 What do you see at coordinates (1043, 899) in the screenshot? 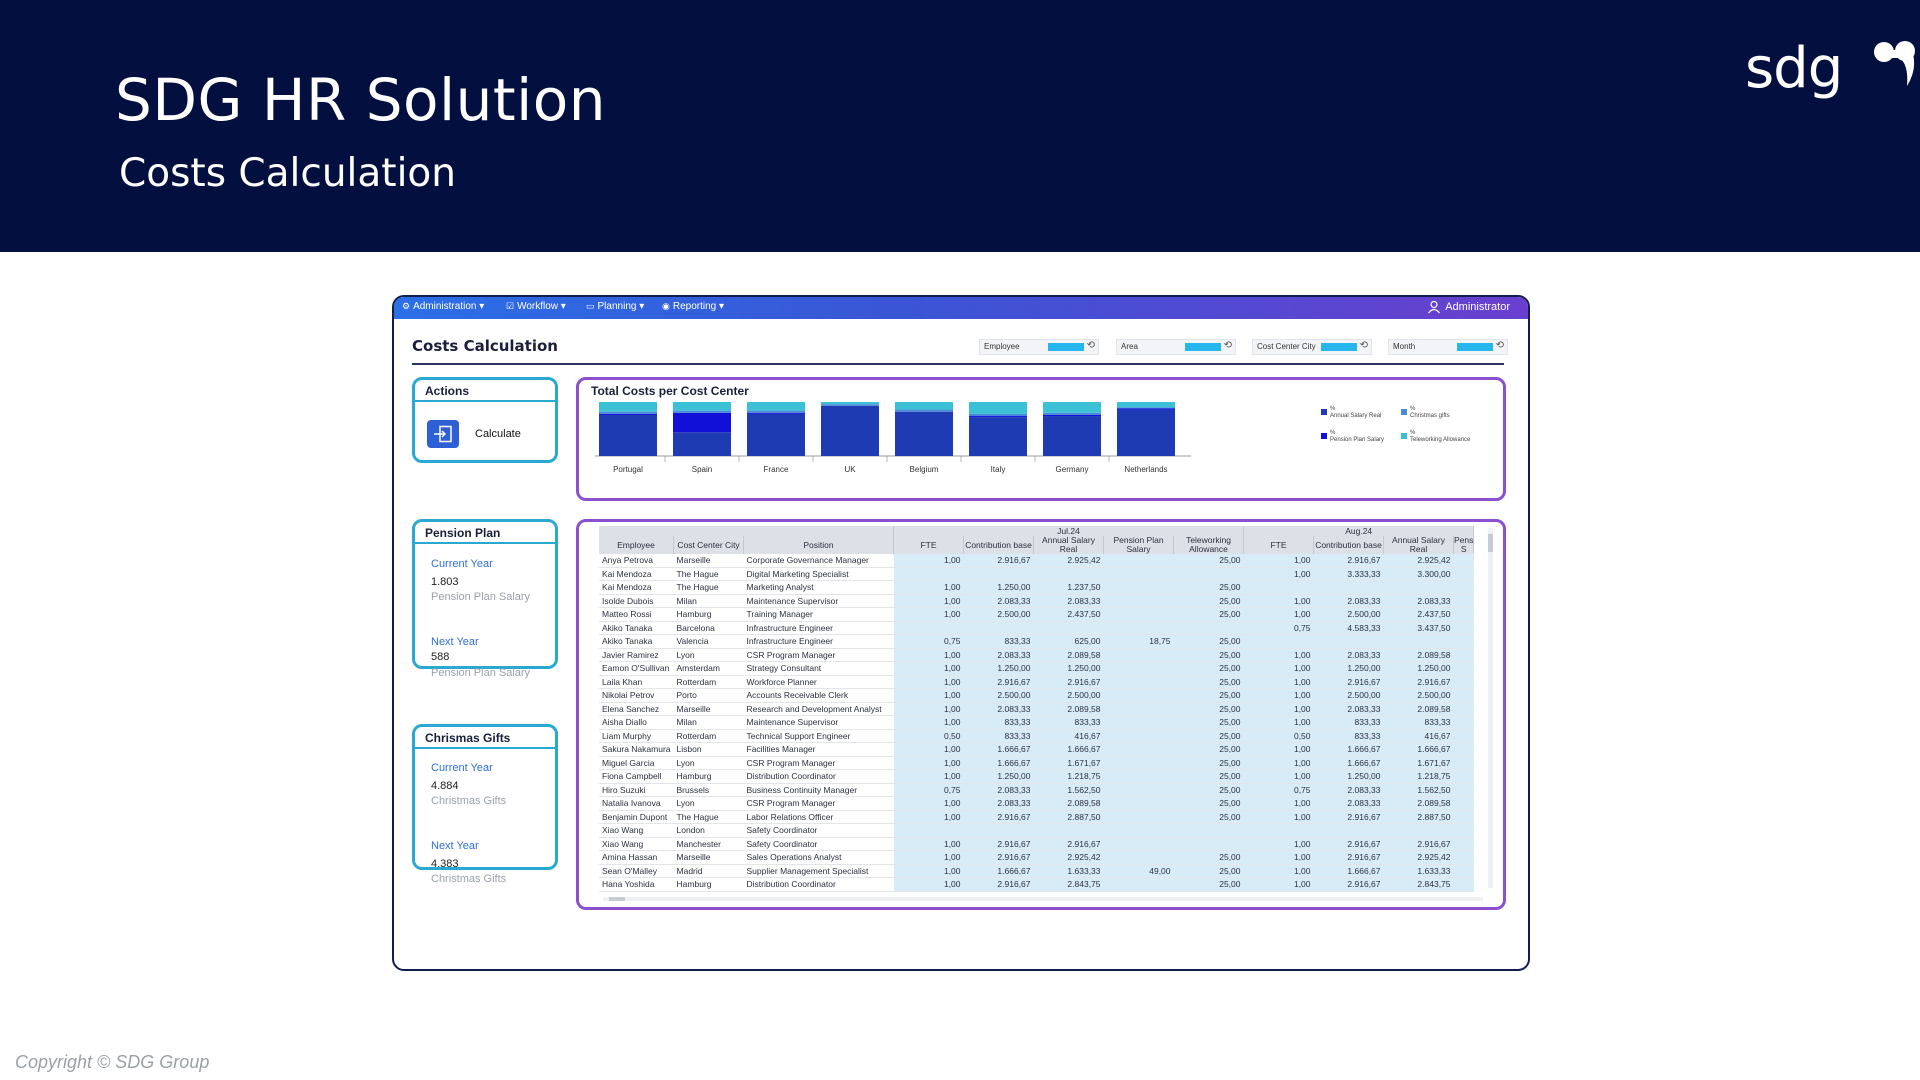
I see `horizontal-scrollbar` at bounding box center [1043, 899].